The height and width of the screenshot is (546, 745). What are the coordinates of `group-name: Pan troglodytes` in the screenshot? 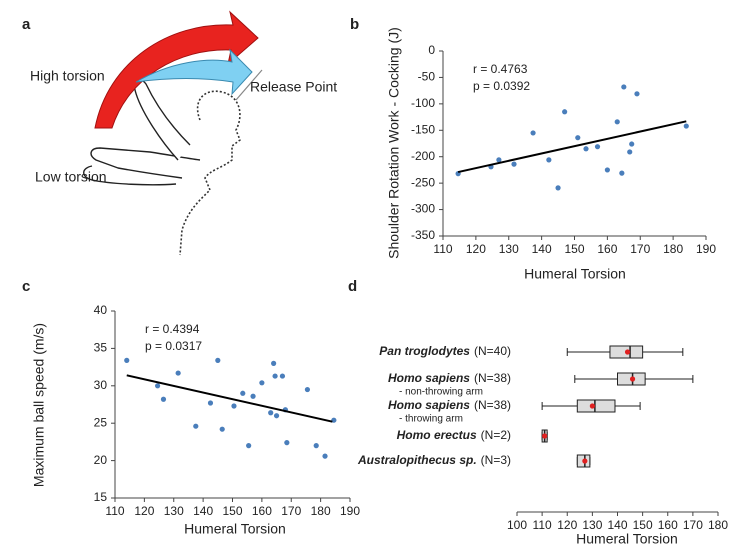 It's located at (424, 351).